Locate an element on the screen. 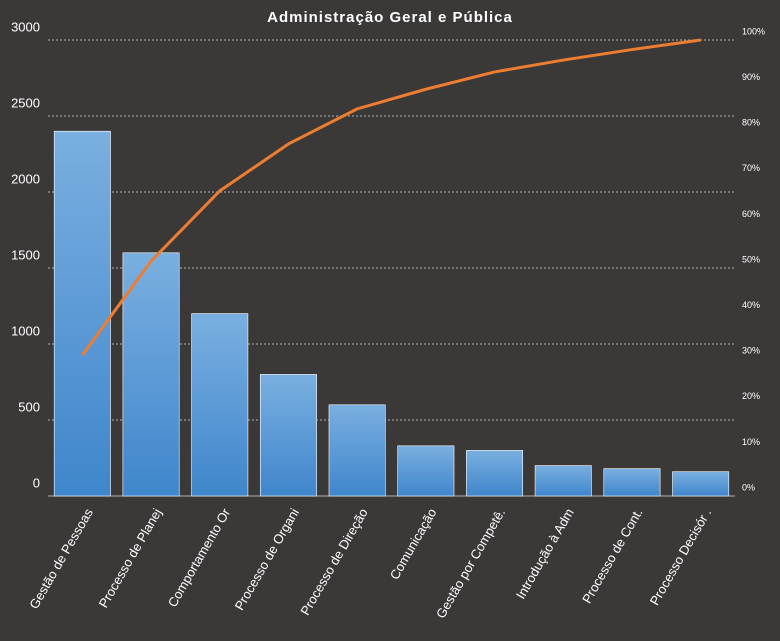 The image size is (780, 641). y2-tick-label: 0% is located at coordinates (748, 487).